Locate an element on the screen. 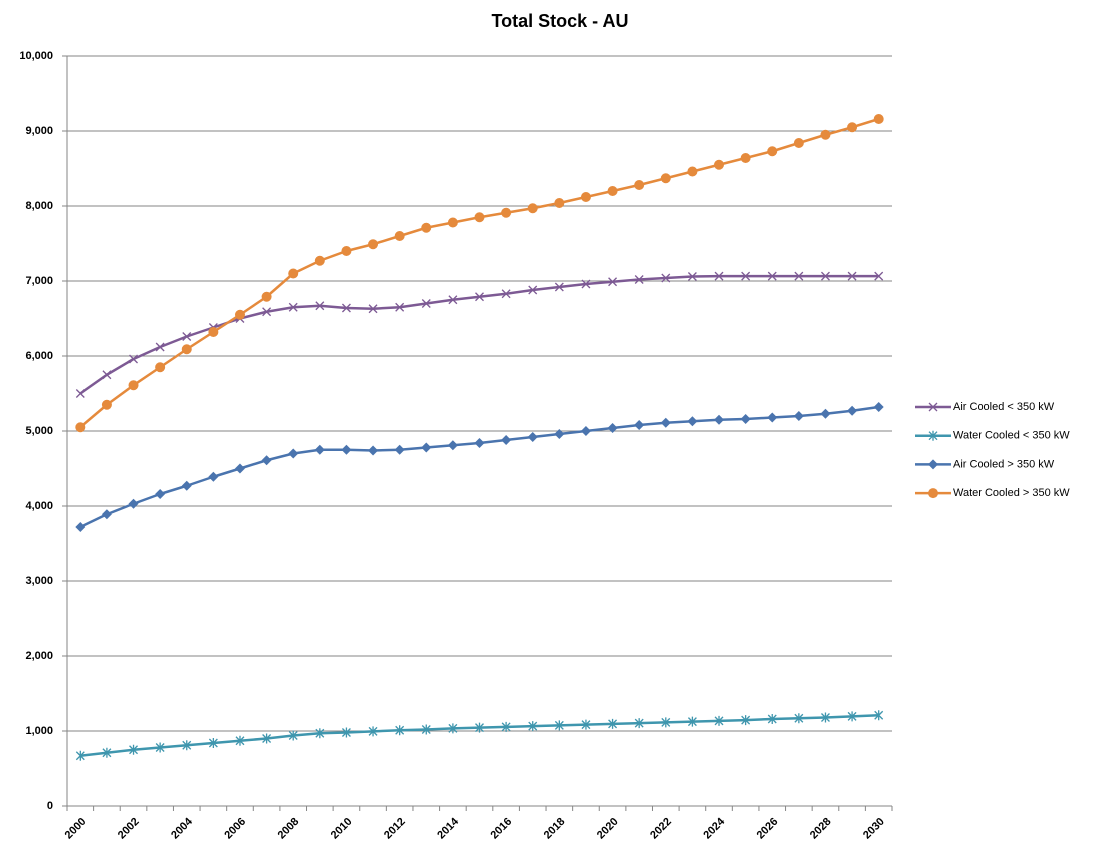 The image size is (1111, 859). x-tick-label: 2014 is located at coordinates (448, 828).